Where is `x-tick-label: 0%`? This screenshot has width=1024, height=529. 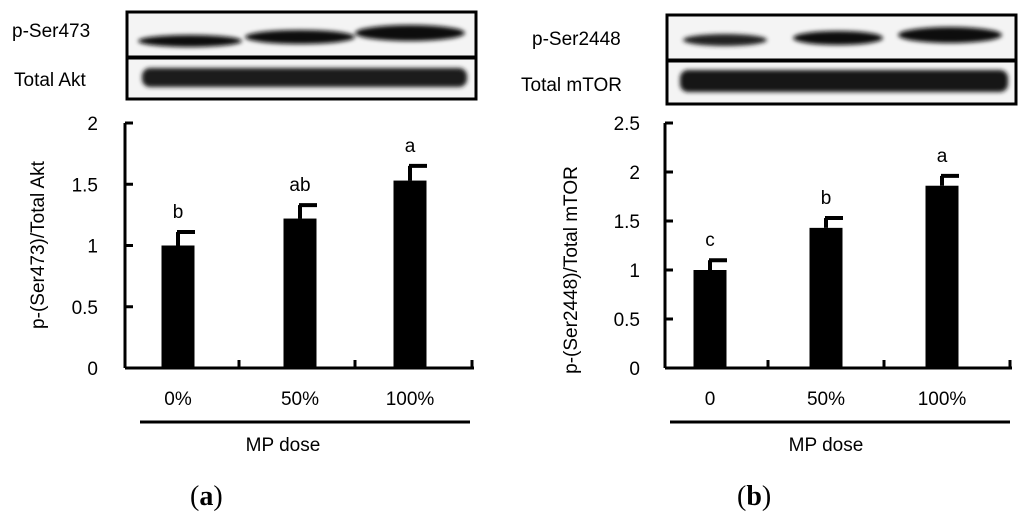 x-tick-label: 0% is located at coordinates (178, 399).